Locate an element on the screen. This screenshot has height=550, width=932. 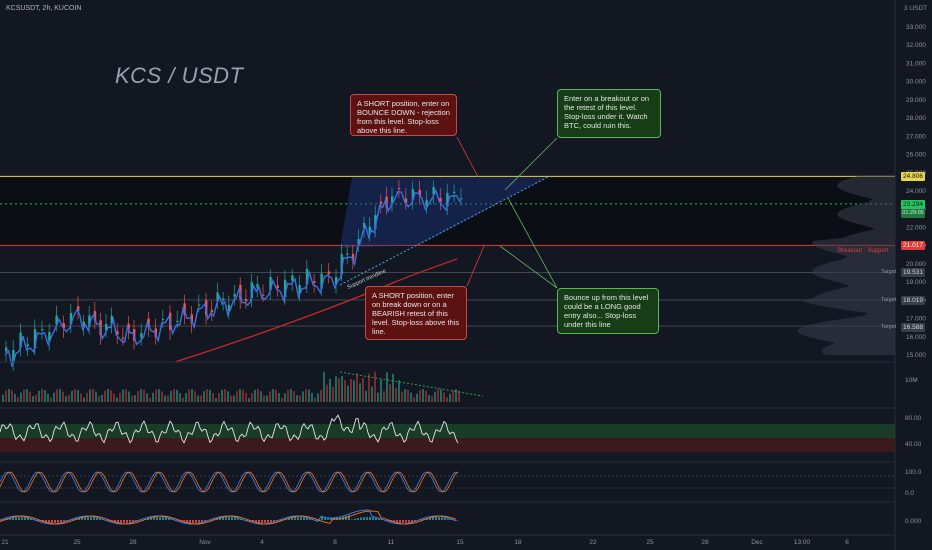
price-unit-label: 3 USDT is located at coordinates (916, 8).